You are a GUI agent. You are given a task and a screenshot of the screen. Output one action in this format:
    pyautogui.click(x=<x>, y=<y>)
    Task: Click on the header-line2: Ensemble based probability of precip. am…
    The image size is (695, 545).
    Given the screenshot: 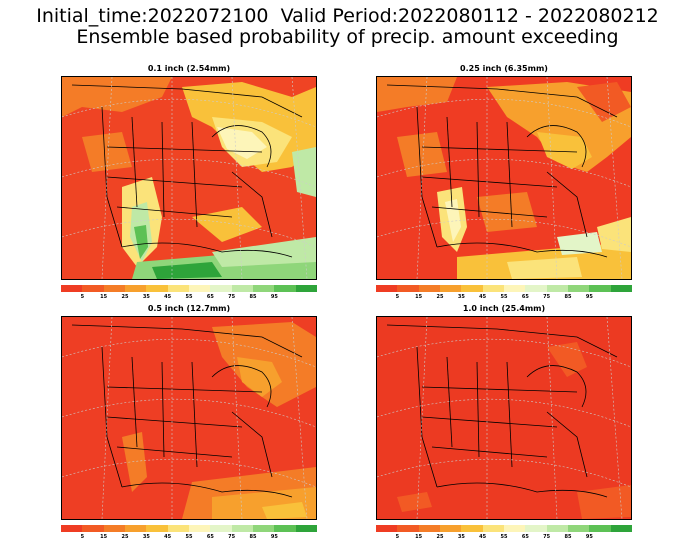 What is the action you would take?
    pyautogui.click(x=347, y=37)
    